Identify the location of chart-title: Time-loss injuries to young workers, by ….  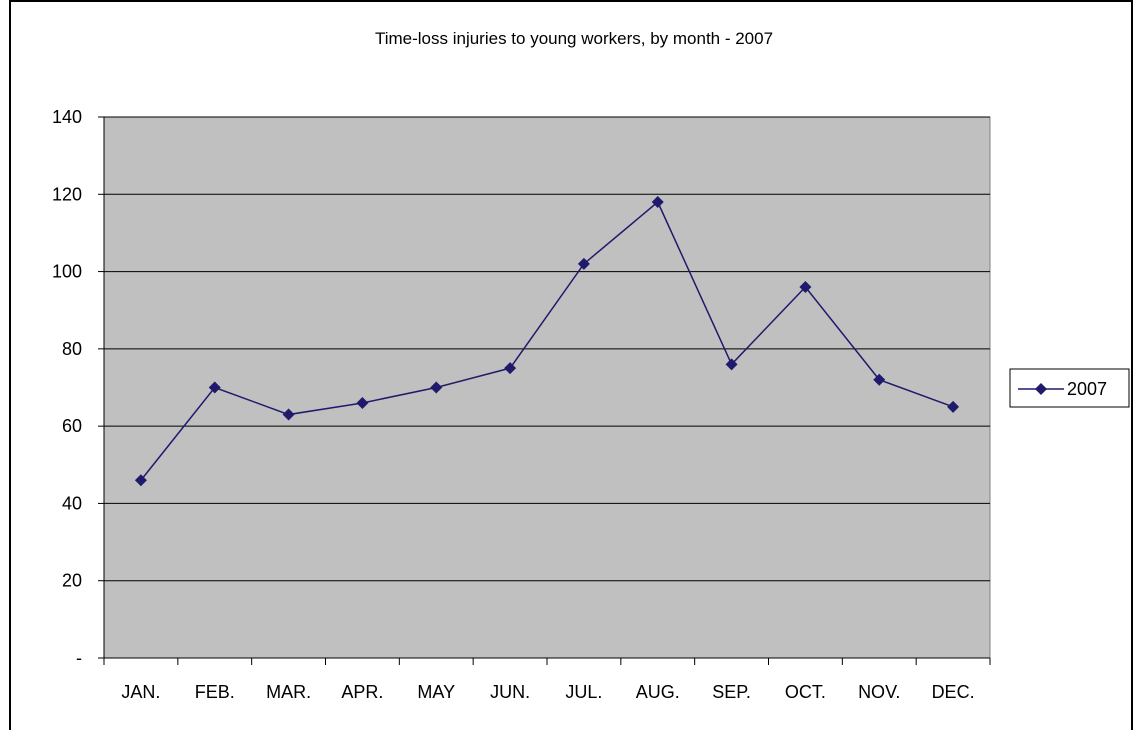
(574, 38).